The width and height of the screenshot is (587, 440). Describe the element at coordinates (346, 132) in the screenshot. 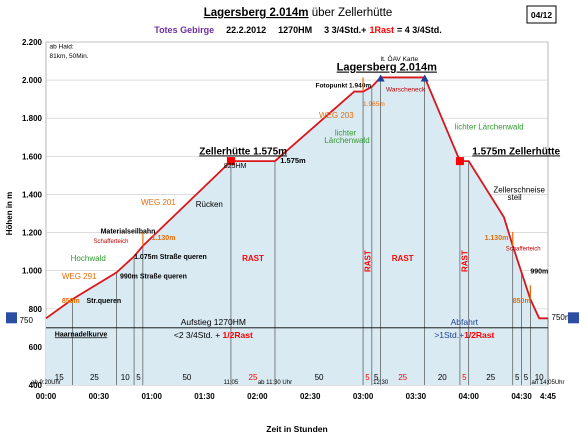

I see `annotation-laerch1: lichter` at that location.